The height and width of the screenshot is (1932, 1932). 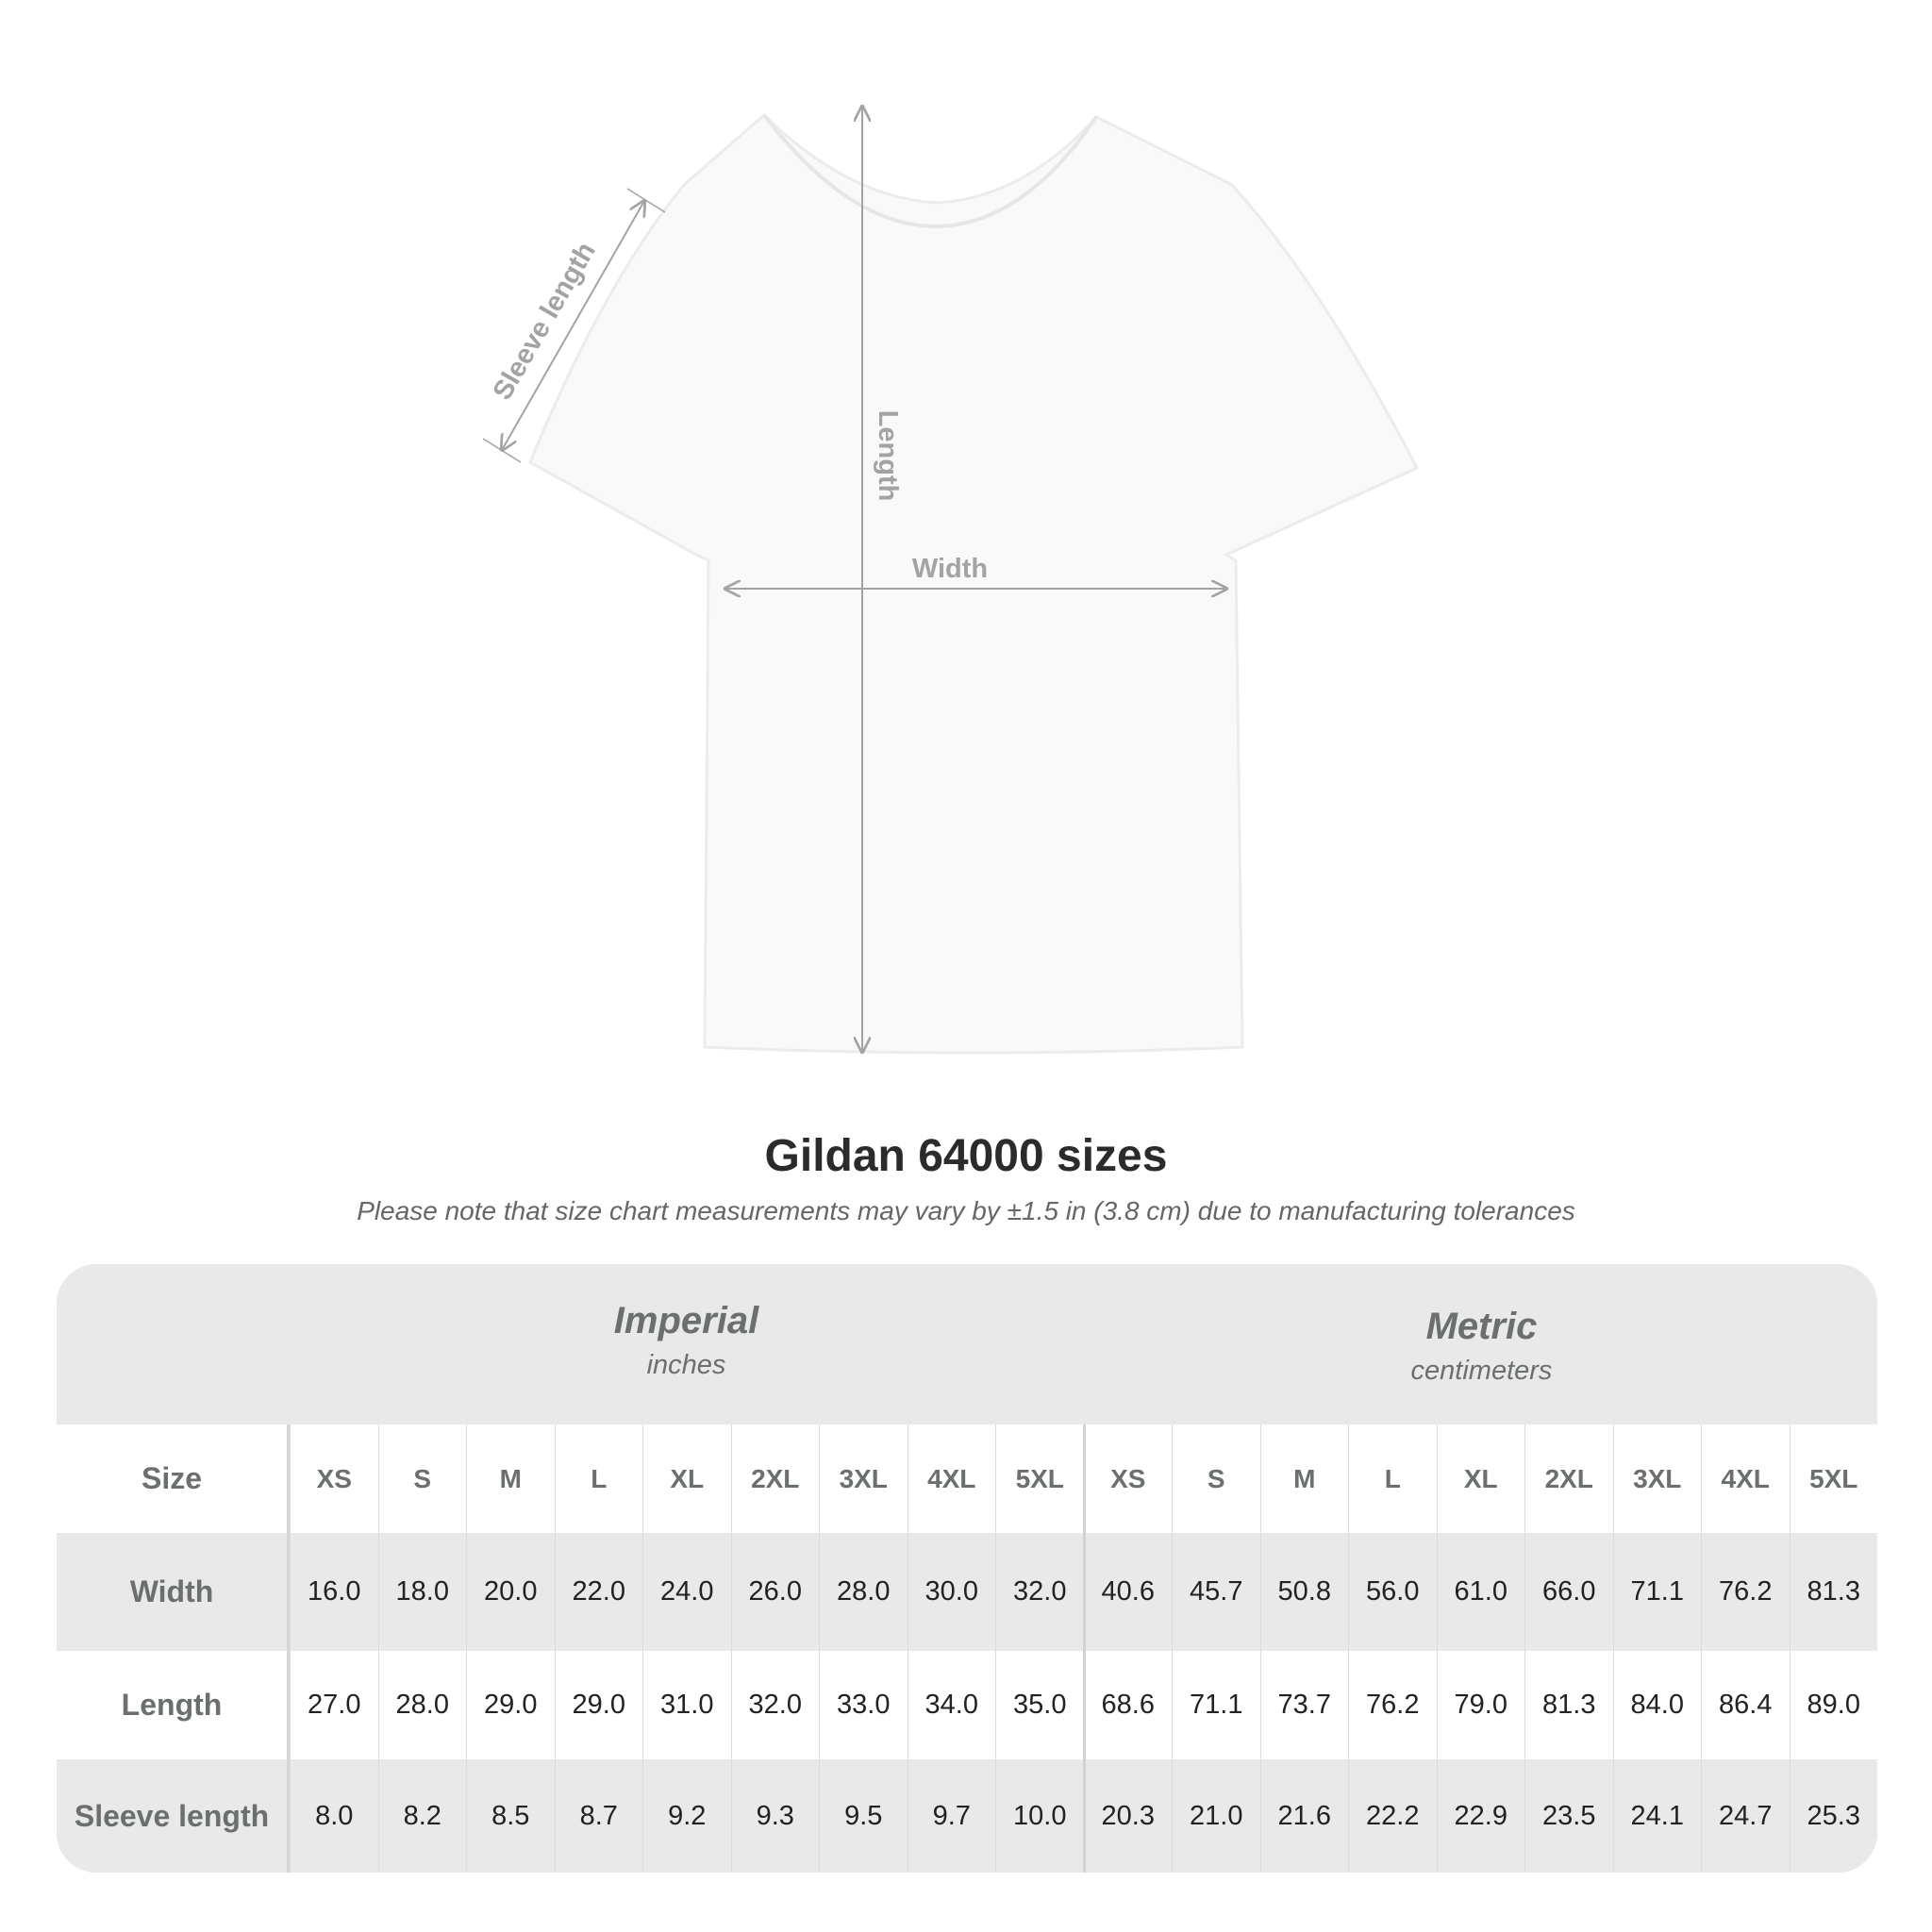 I want to click on table-cell: 24.7, so click(x=1746, y=1816).